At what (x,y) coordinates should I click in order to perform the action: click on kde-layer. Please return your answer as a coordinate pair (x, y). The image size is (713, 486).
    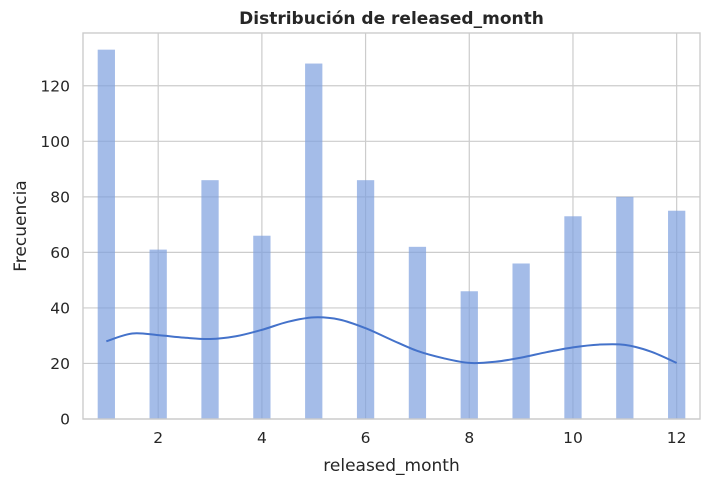
    Looking at the image, I should click on (392, 340).